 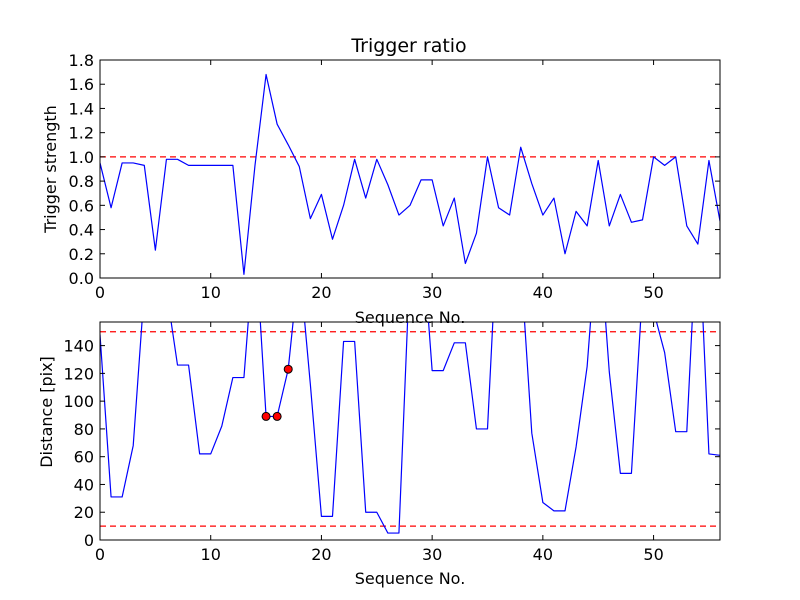 I want to click on y-tick-label: 20, so click(x=84, y=512).